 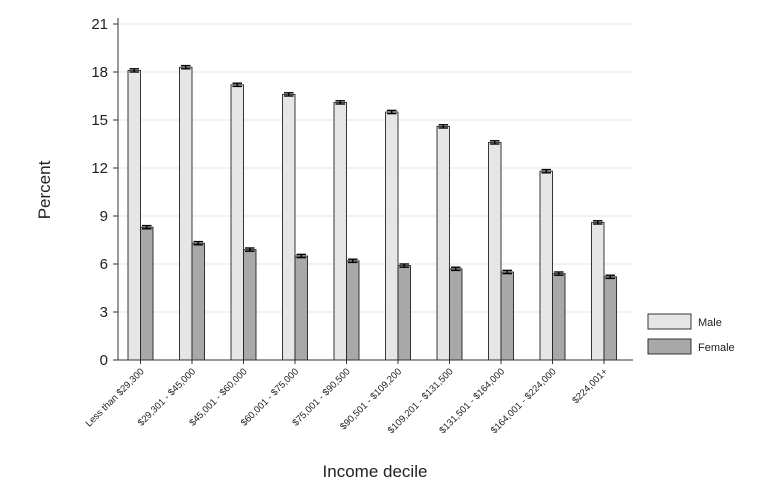 I want to click on y-tick-label: 3, so click(x=104, y=312).